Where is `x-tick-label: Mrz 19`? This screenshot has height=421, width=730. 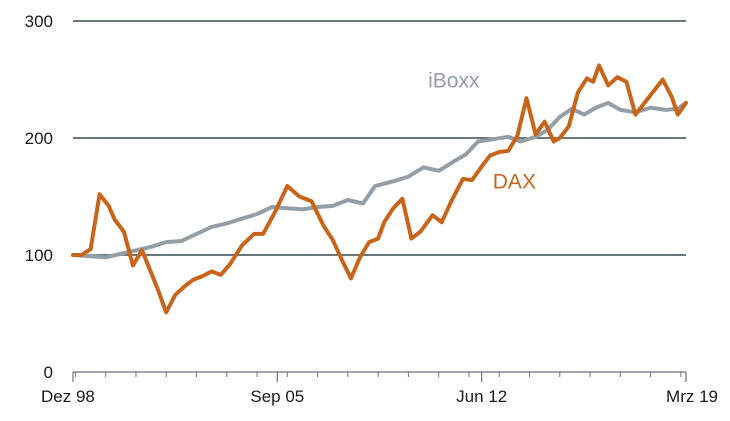
x-tick-label: Mrz 19 is located at coordinates (692, 396).